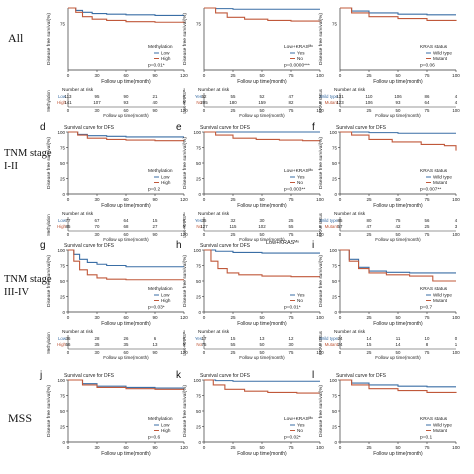  I want to click on risk-axis-label: Methylation, so click(48, 225).